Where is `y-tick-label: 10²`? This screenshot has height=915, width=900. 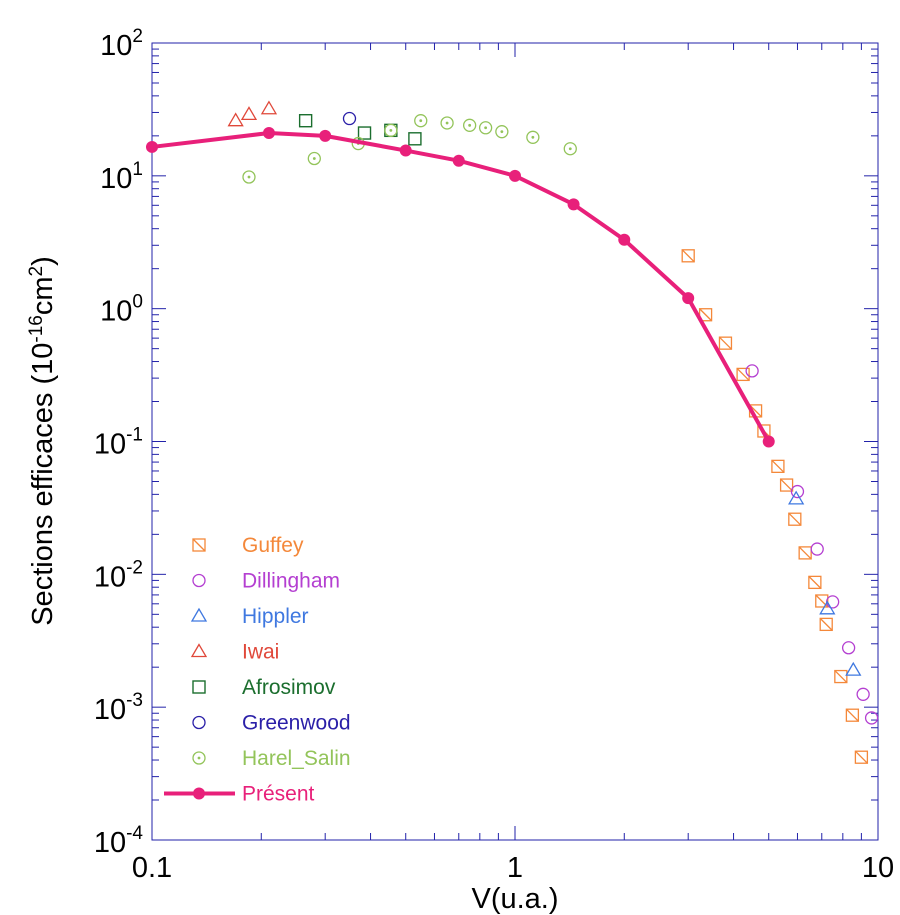 y-tick-label: 10² is located at coordinates (121, 44).